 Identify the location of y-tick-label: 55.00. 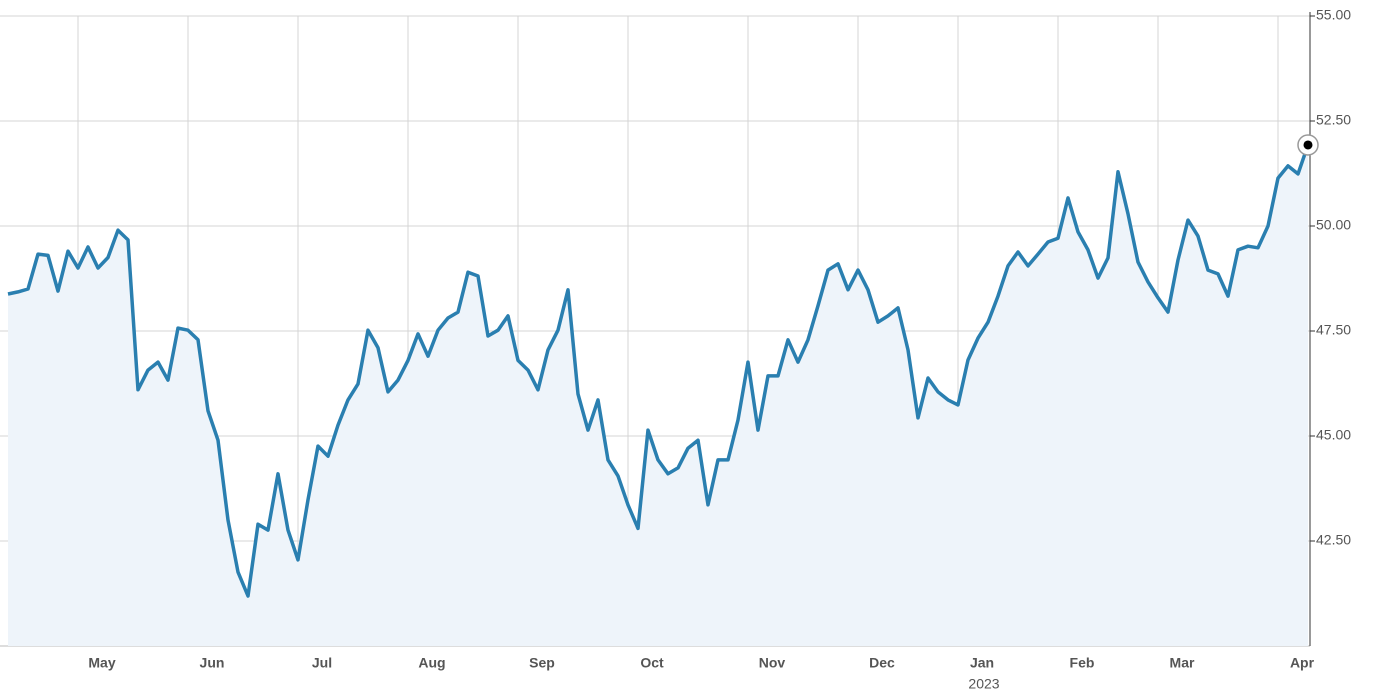
(1333, 15).